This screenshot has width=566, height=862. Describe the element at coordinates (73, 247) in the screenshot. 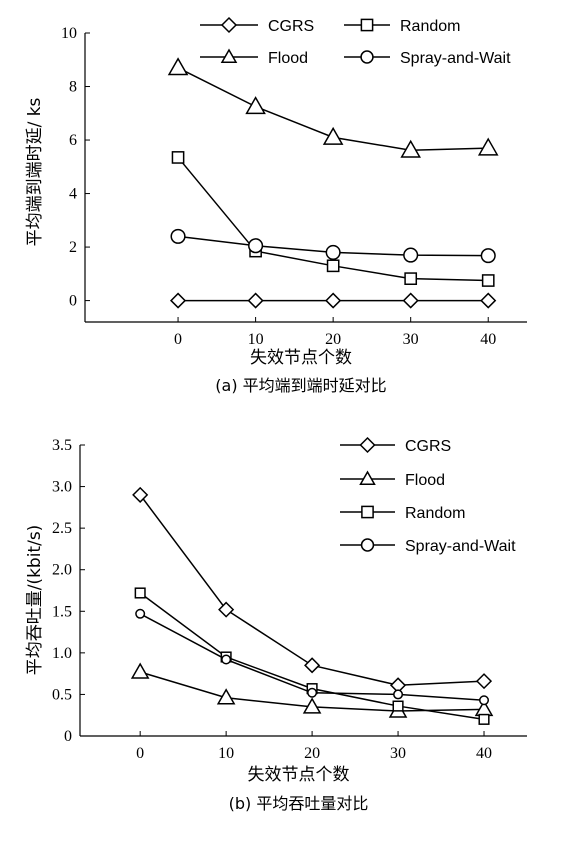

I see `y-tick-label: 2` at that location.